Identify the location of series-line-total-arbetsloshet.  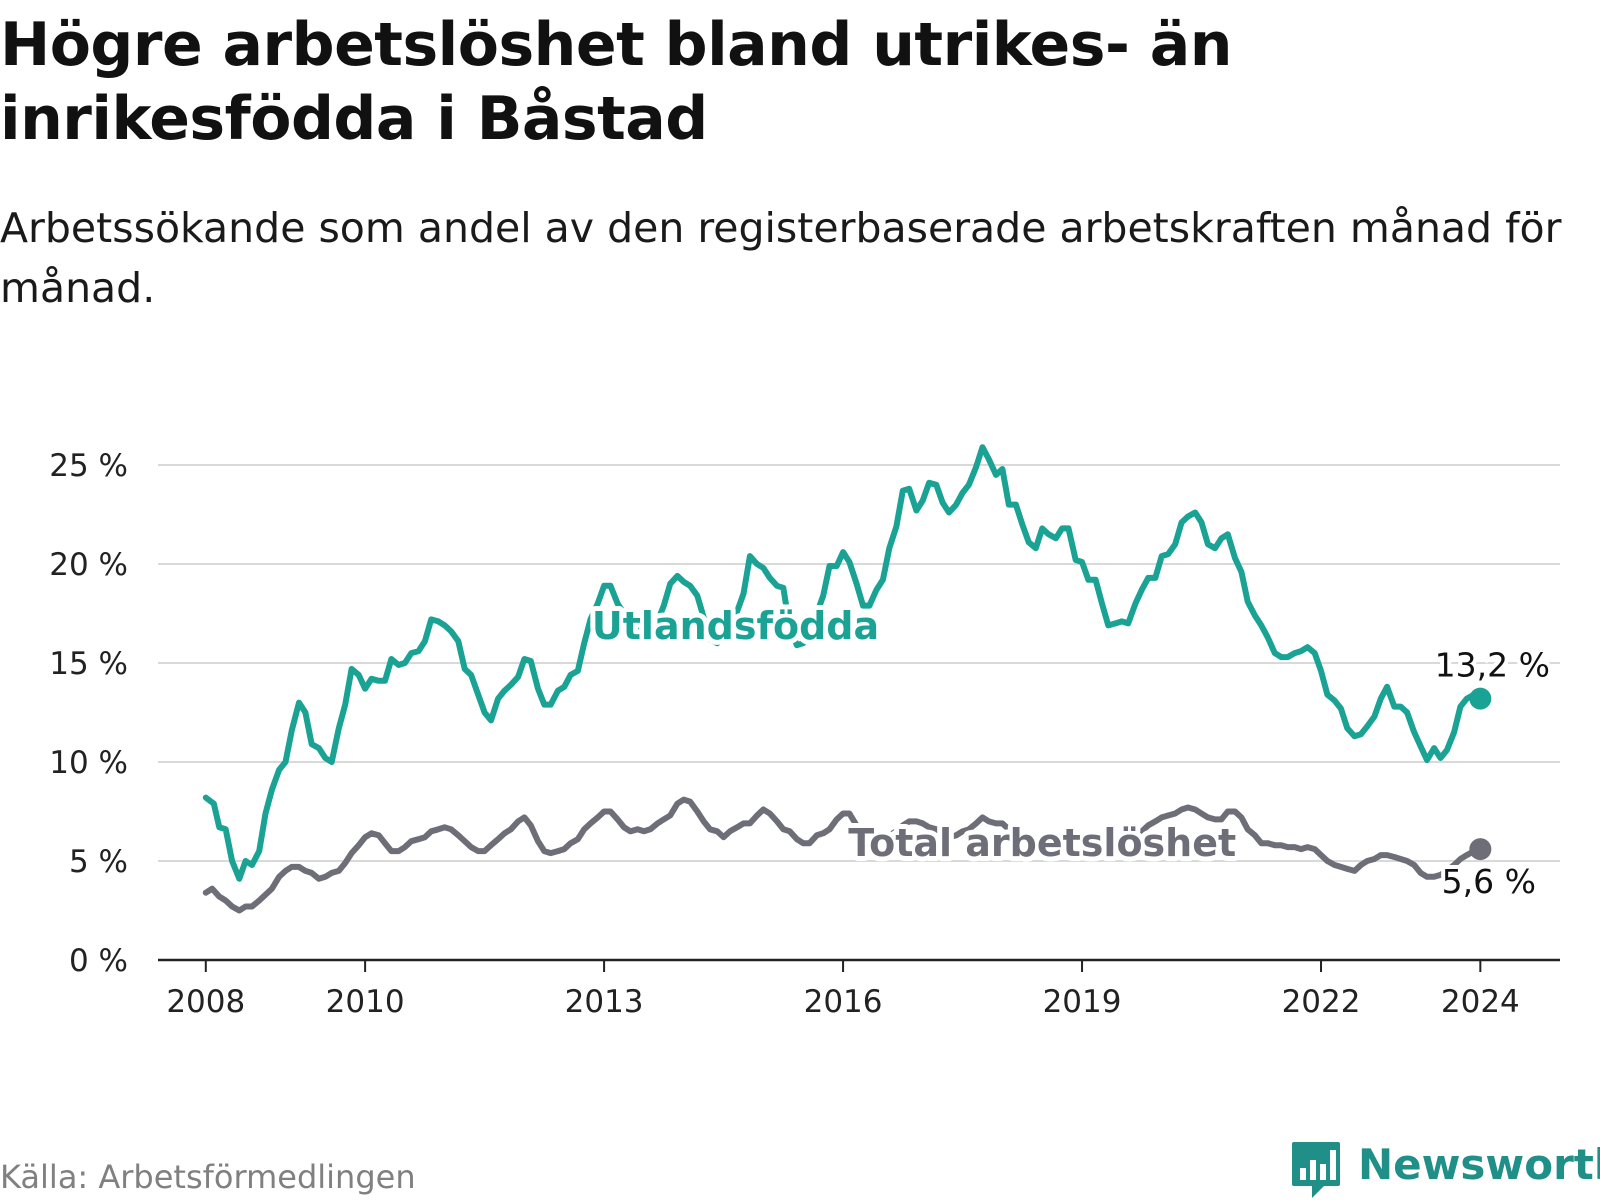
(843, 855).